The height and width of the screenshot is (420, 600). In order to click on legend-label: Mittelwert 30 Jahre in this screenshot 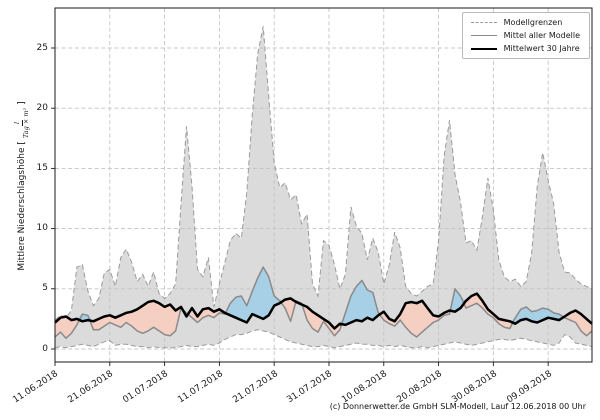, I will do `click(541, 48)`.